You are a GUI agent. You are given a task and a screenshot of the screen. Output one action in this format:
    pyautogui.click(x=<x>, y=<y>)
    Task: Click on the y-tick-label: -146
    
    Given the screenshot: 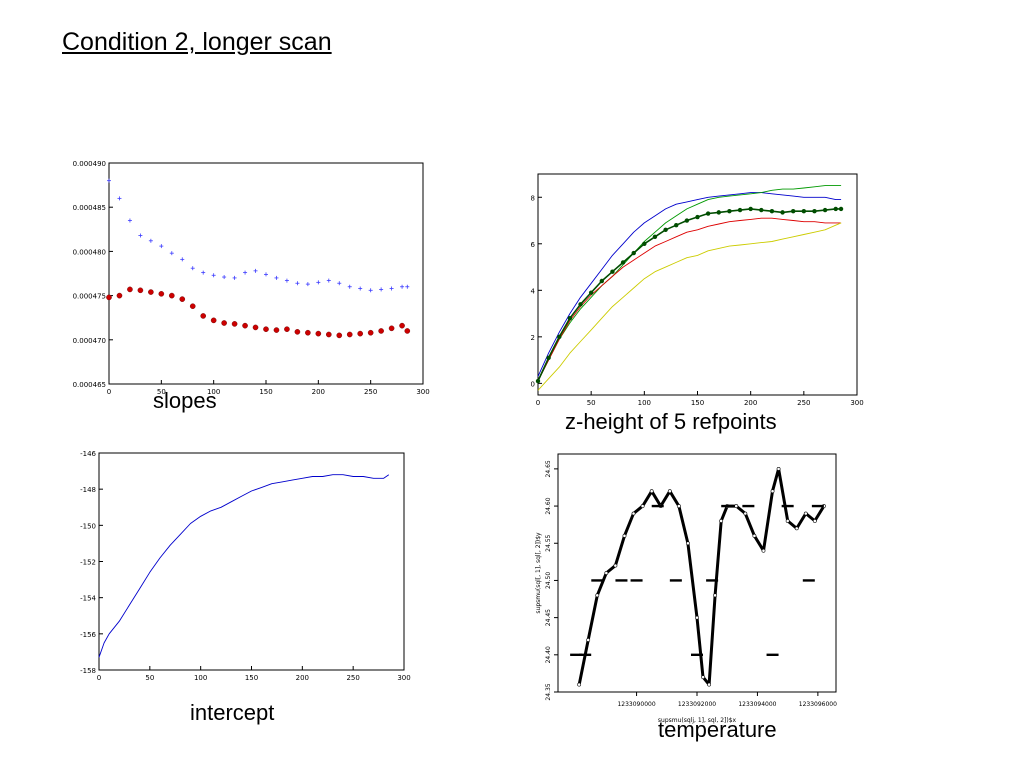 What is the action you would take?
    pyautogui.click(x=88, y=454)
    